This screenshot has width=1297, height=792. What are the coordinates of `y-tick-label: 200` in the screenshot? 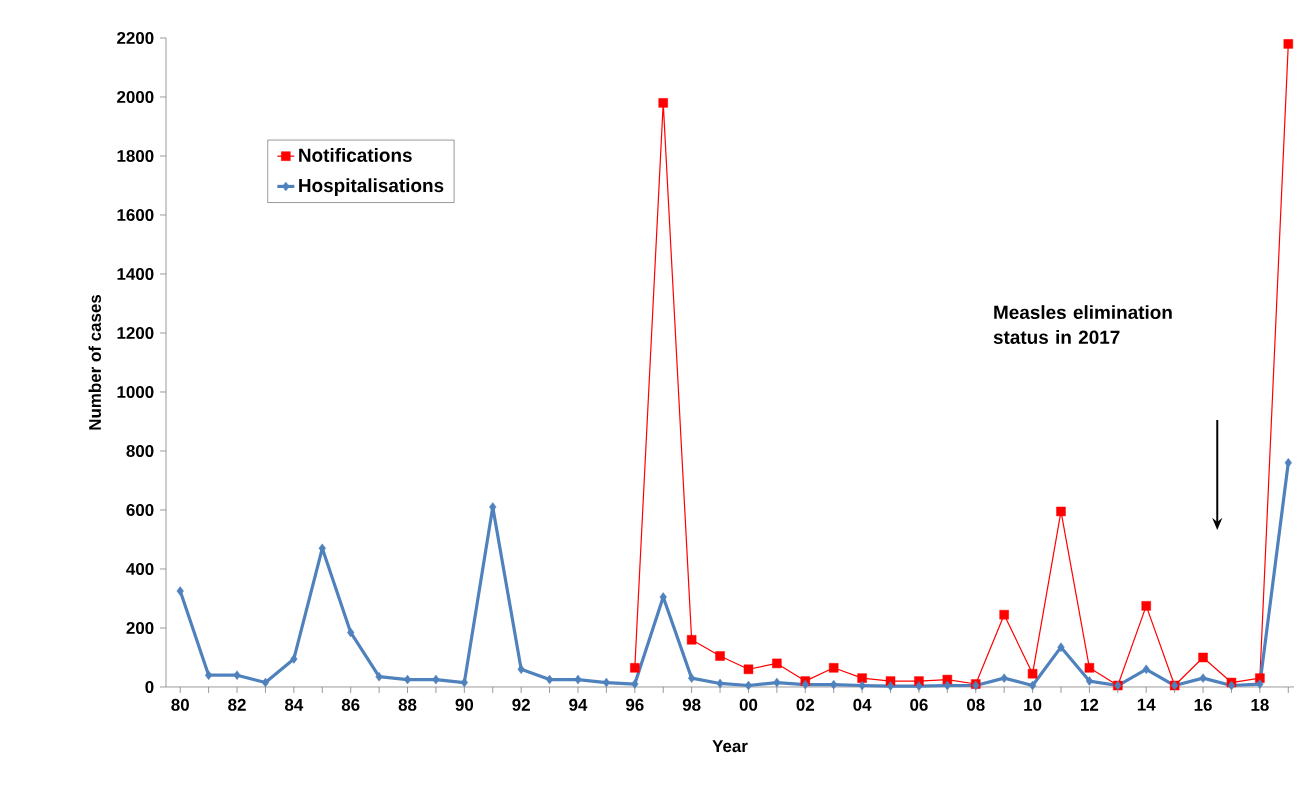 It's located at (140, 627).